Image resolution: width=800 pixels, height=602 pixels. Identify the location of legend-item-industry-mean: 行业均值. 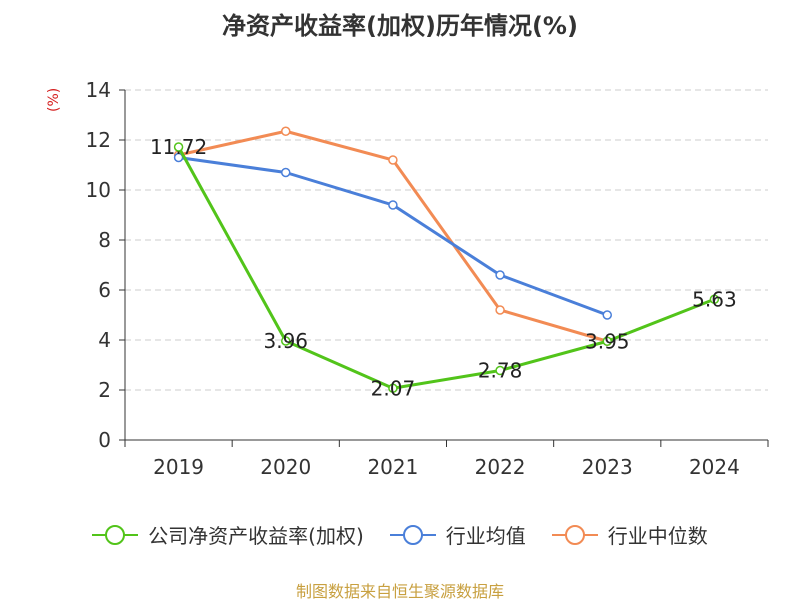
(457, 534).